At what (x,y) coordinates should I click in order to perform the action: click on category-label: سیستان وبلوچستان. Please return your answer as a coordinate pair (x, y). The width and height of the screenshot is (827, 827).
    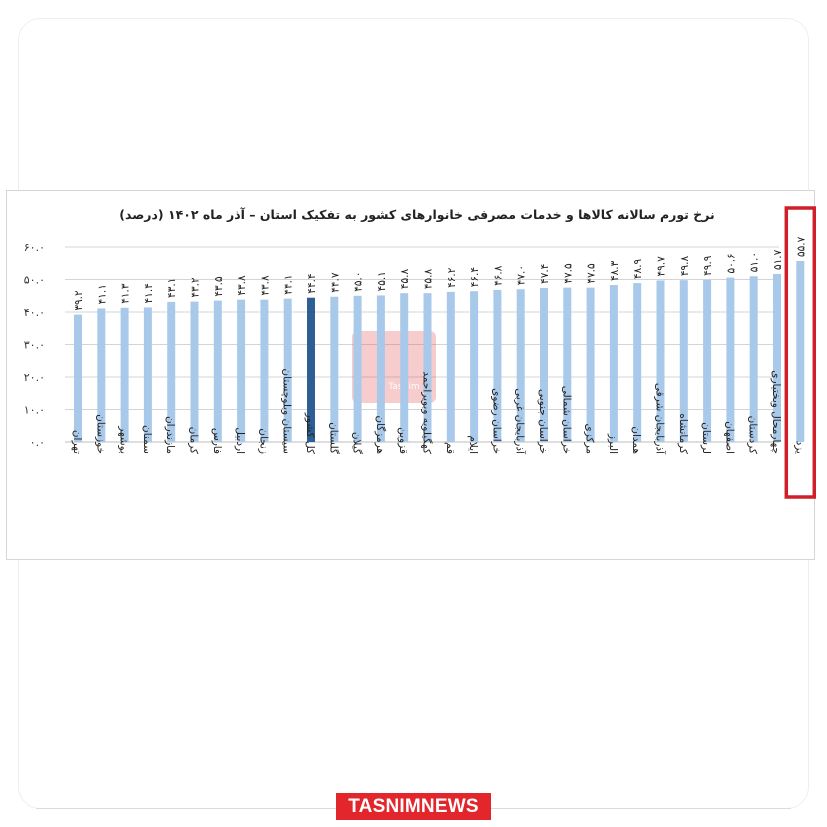
    Looking at the image, I should click on (287, 411).